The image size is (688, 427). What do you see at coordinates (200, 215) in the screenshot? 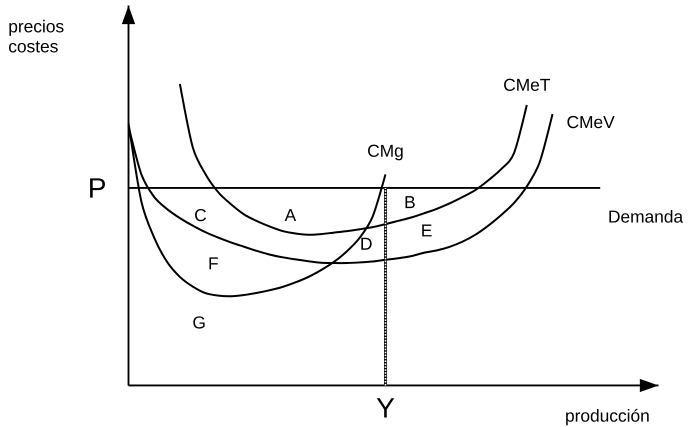
I see `annotation: C` at bounding box center [200, 215].